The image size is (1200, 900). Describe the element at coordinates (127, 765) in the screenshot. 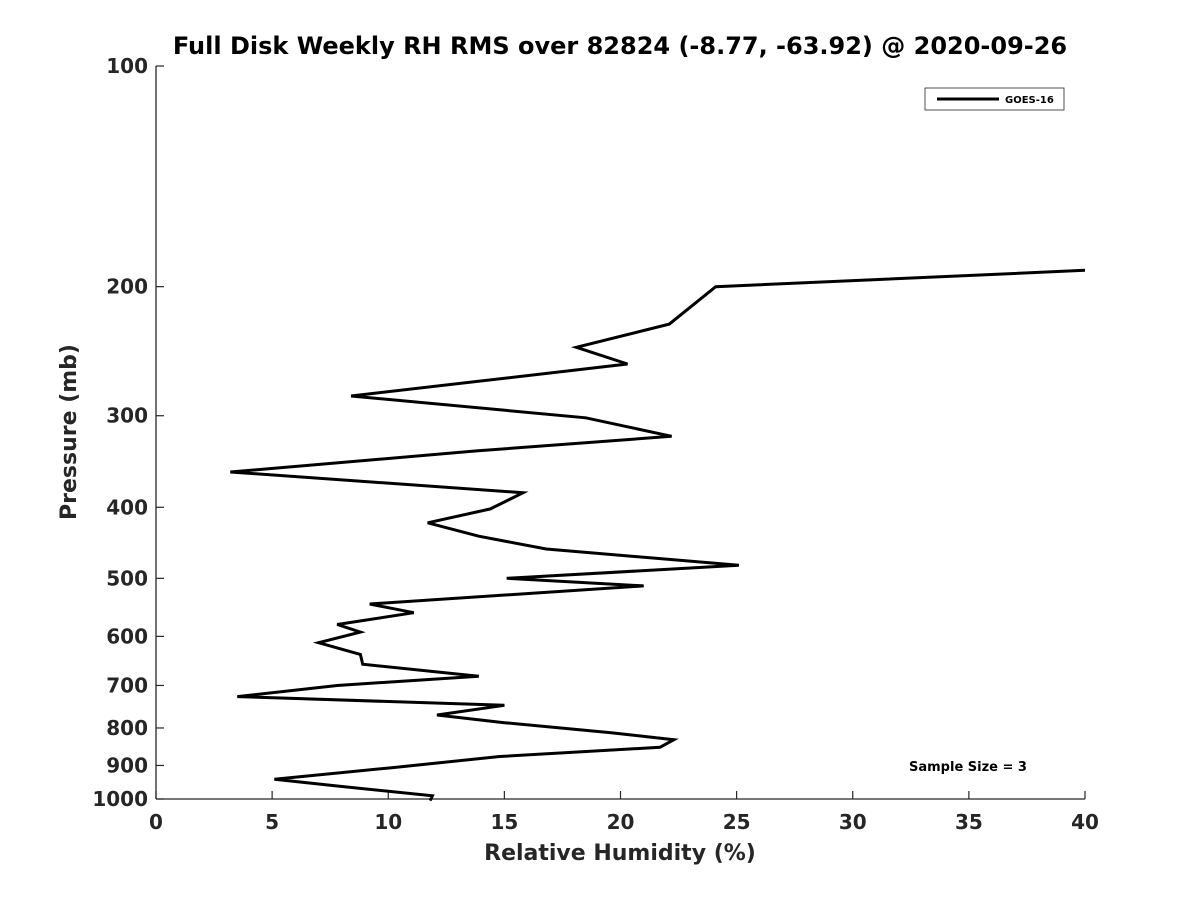

I see `y-tick-label: 900` at that location.